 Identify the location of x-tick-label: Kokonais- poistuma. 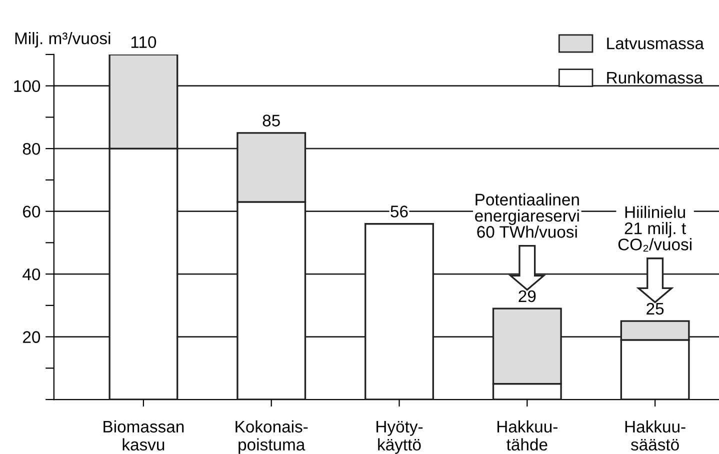
(272, 437).